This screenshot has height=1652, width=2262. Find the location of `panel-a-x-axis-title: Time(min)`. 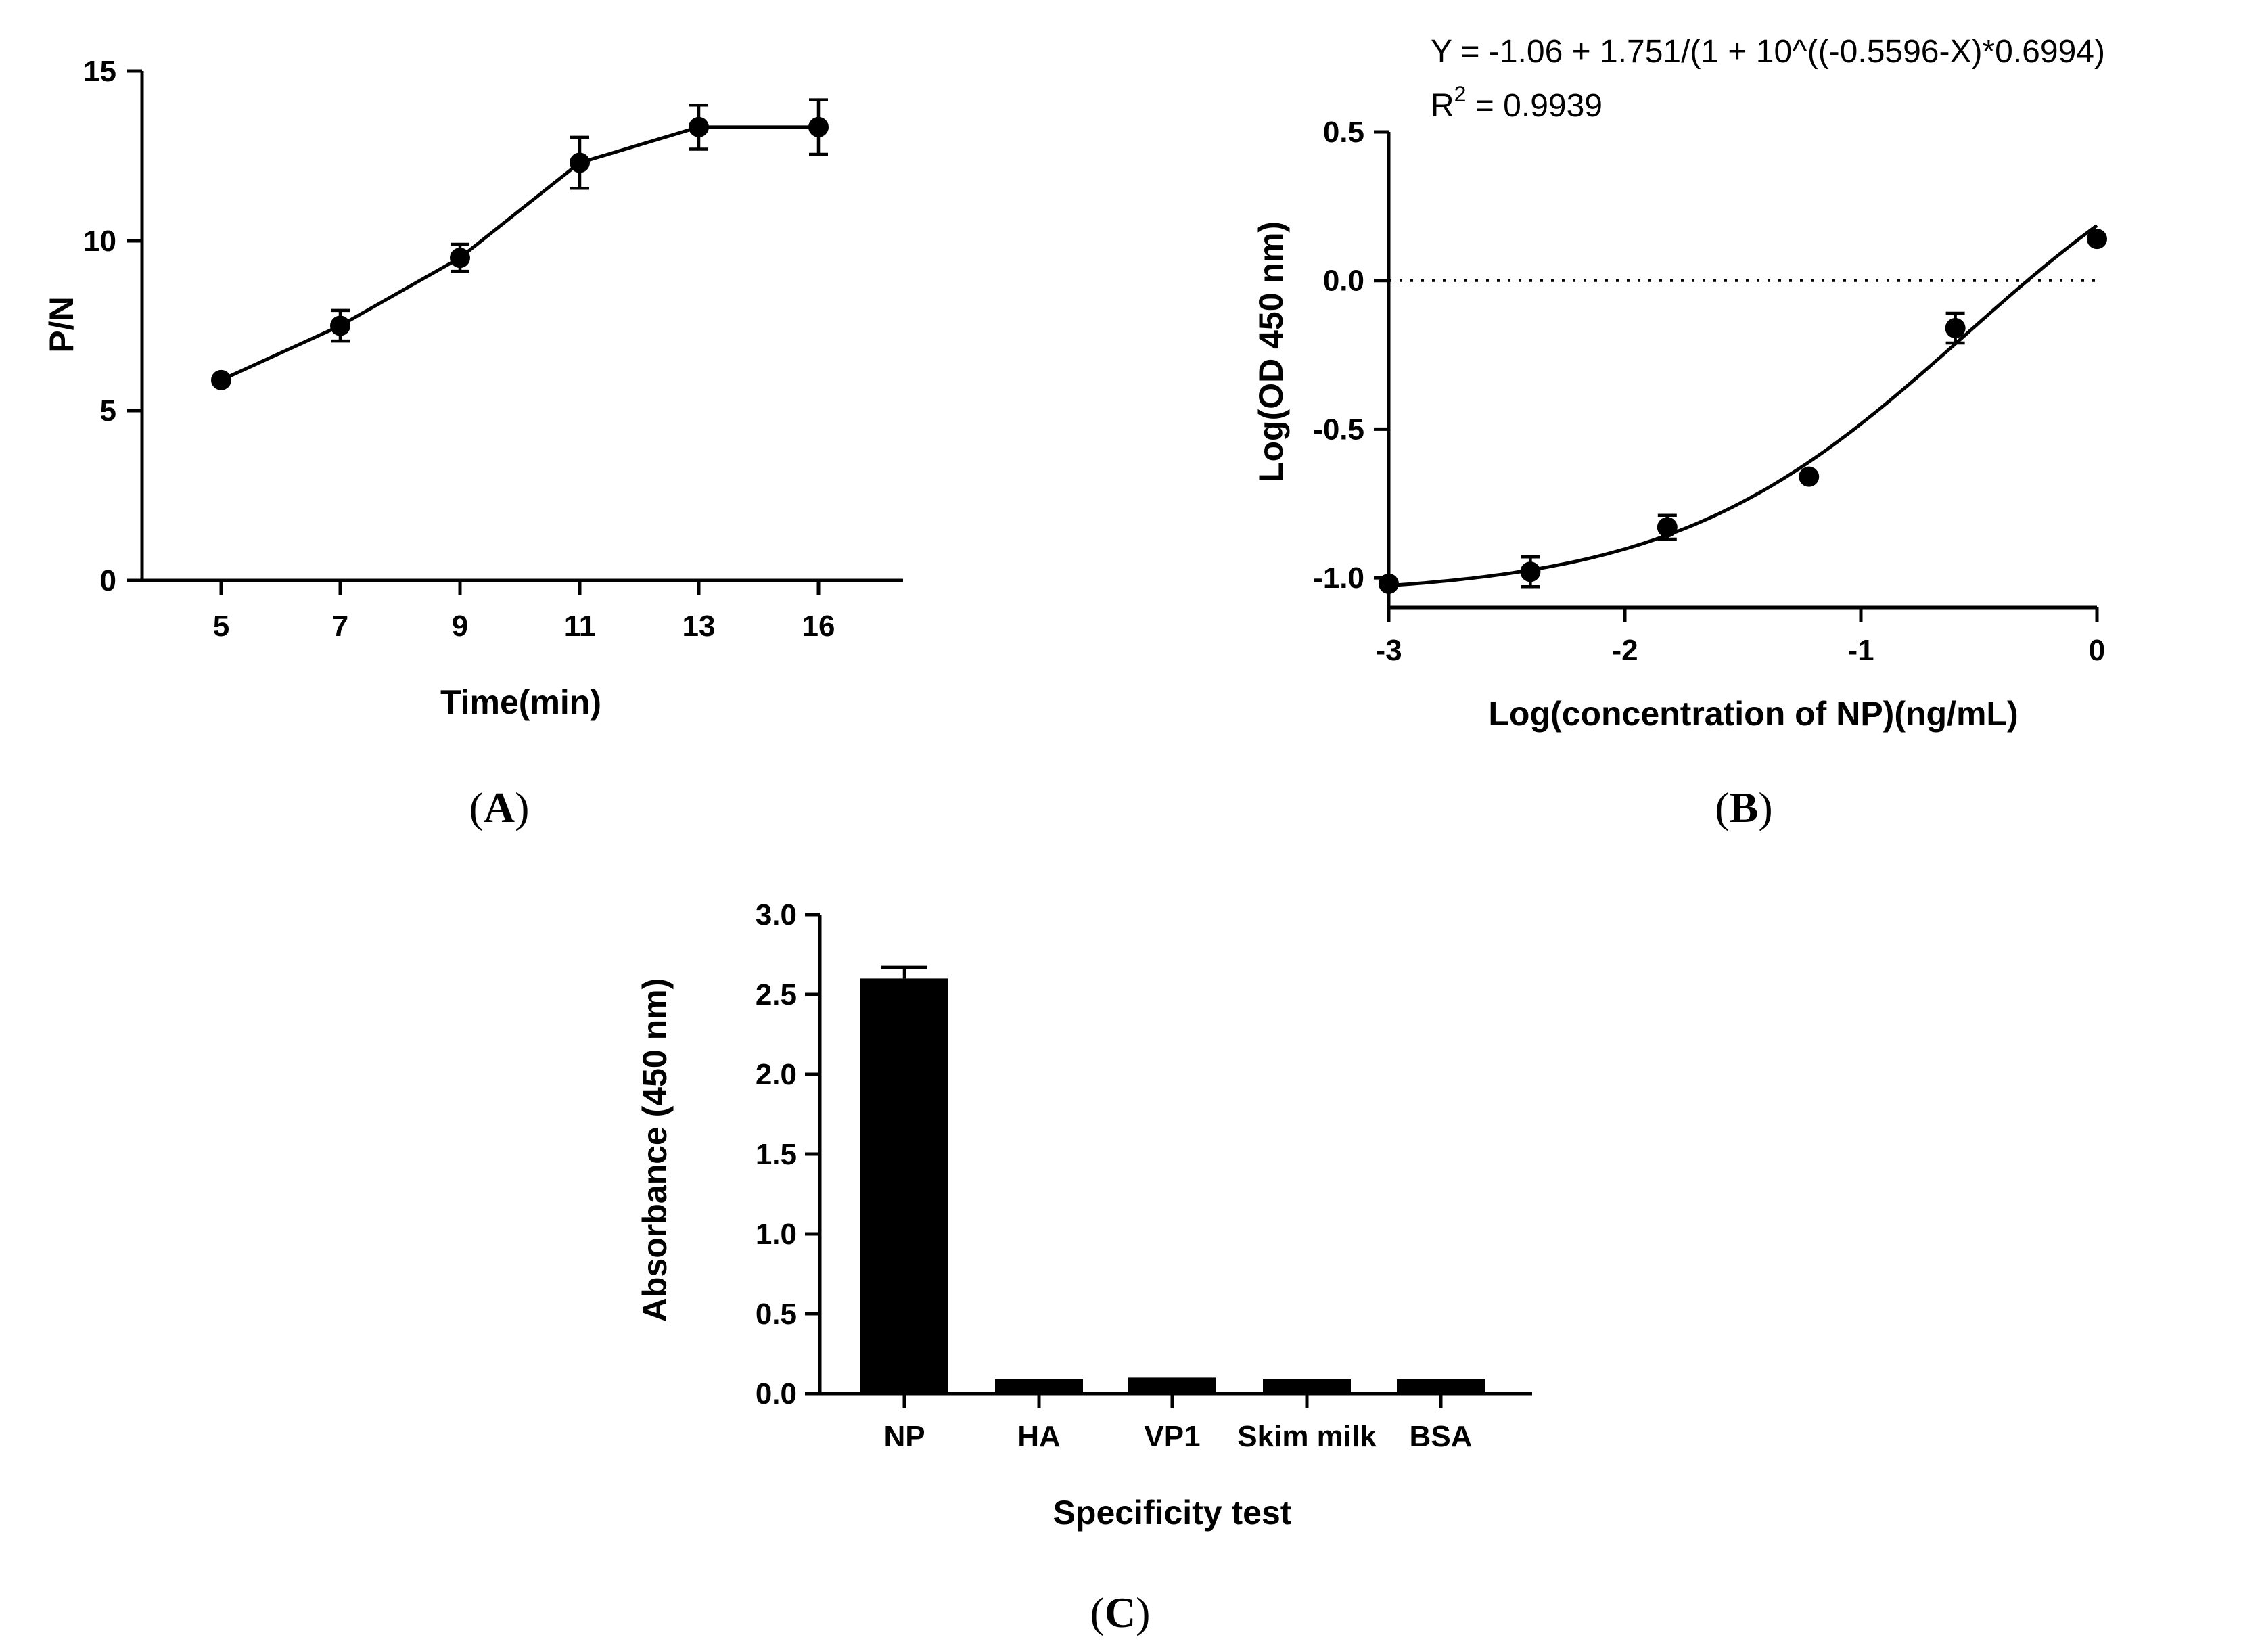

panel-a-x-axis-title: Time(min) is located at coordinates (521, 702).